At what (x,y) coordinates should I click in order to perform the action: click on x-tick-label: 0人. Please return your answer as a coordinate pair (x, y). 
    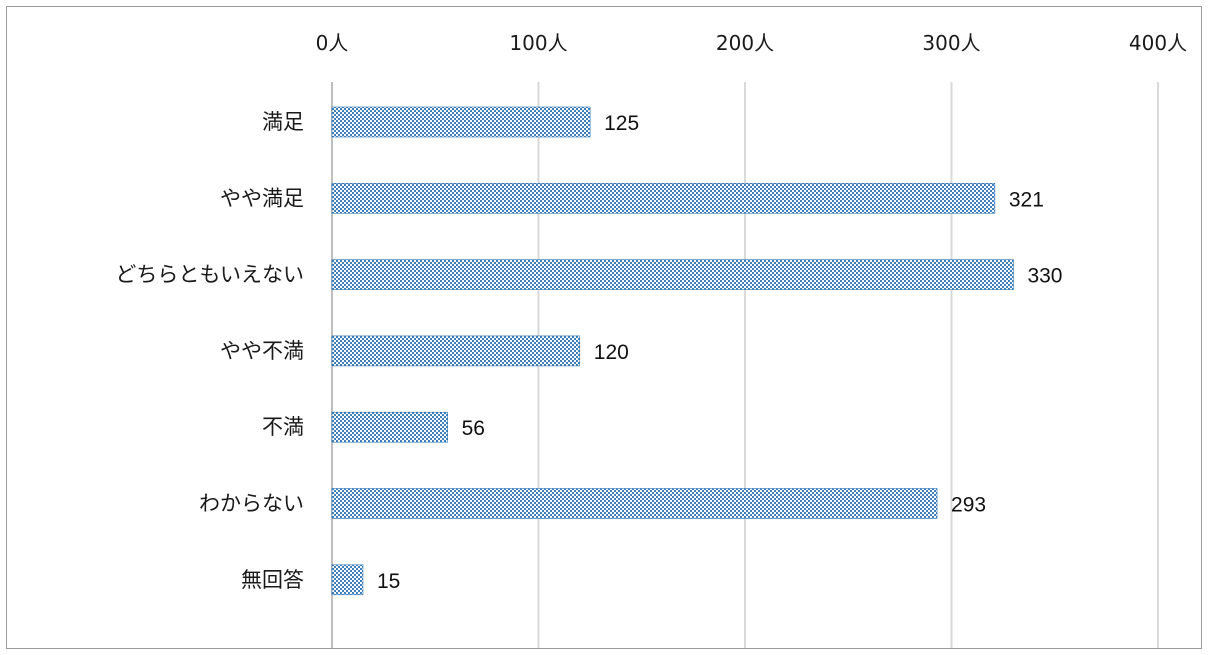
    Looking at the image, I should click on (332, 43).